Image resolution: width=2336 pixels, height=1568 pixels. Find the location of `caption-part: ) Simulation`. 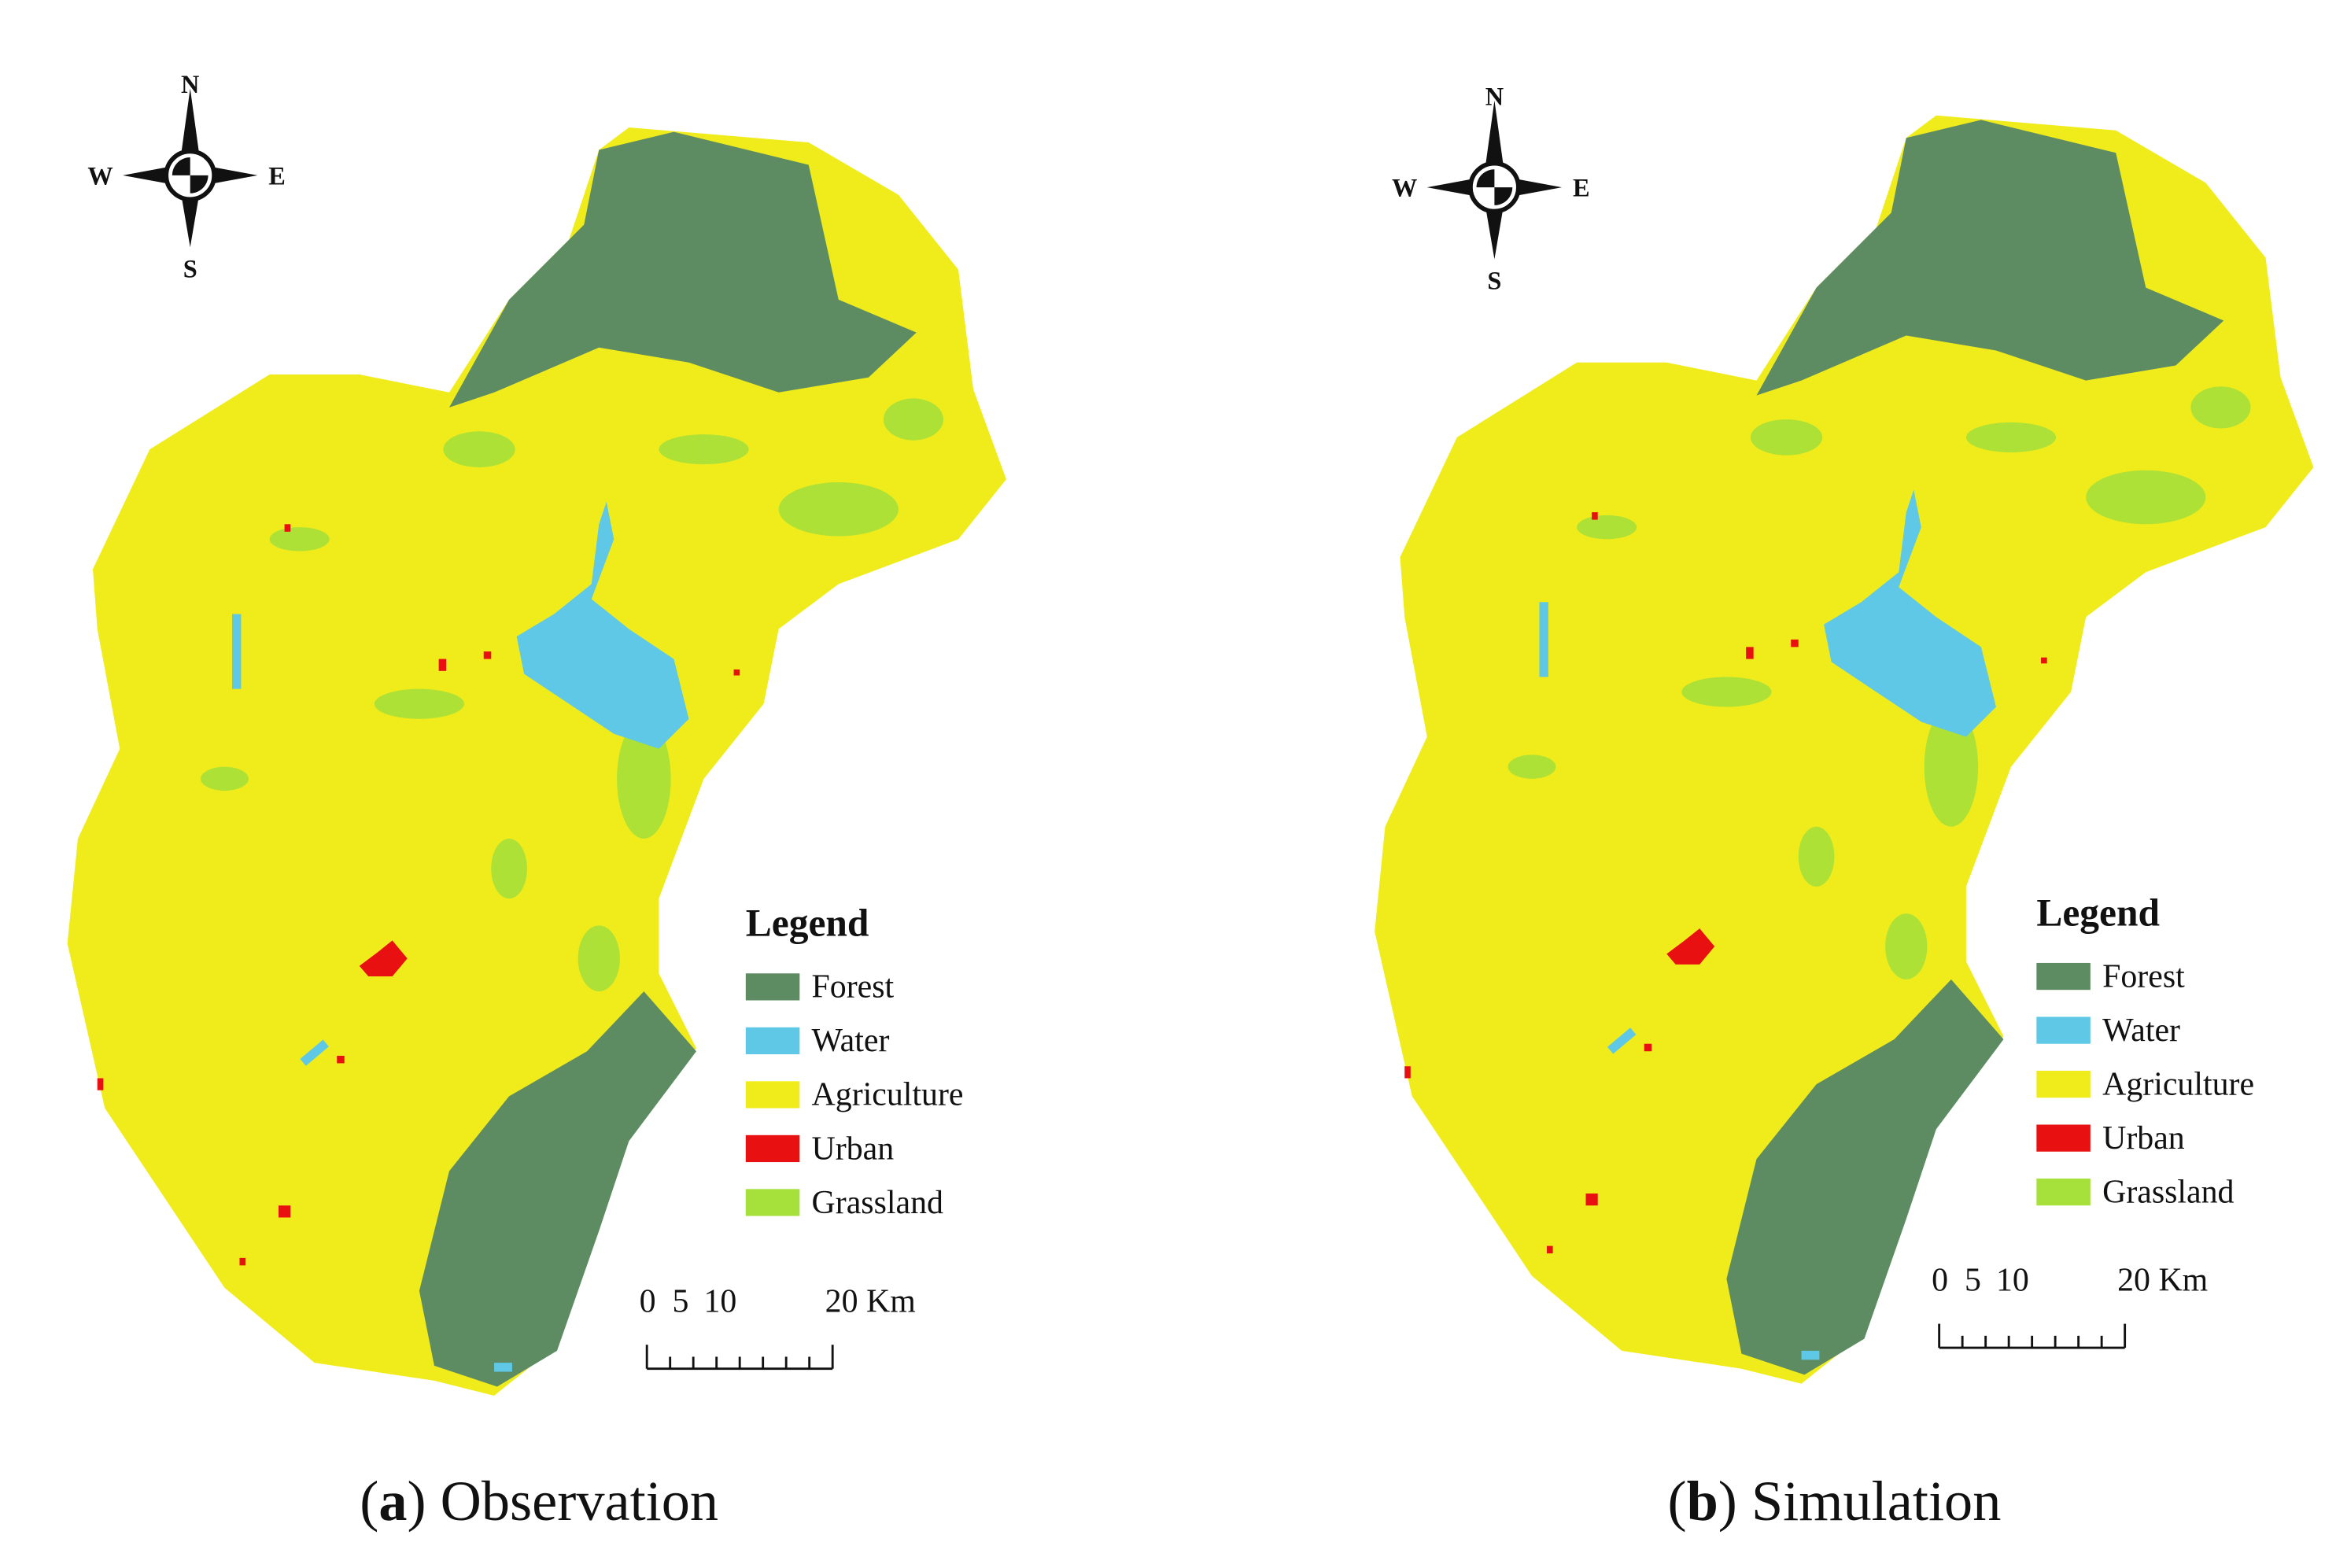

caption-part: ) Simulation is located at coordinates (1860, 1501).